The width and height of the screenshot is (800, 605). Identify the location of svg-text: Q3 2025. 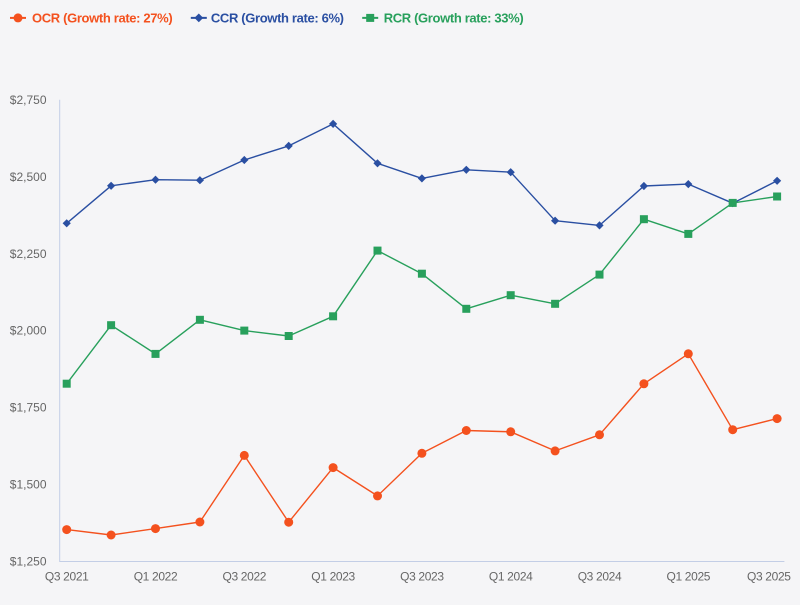
(769, 577).